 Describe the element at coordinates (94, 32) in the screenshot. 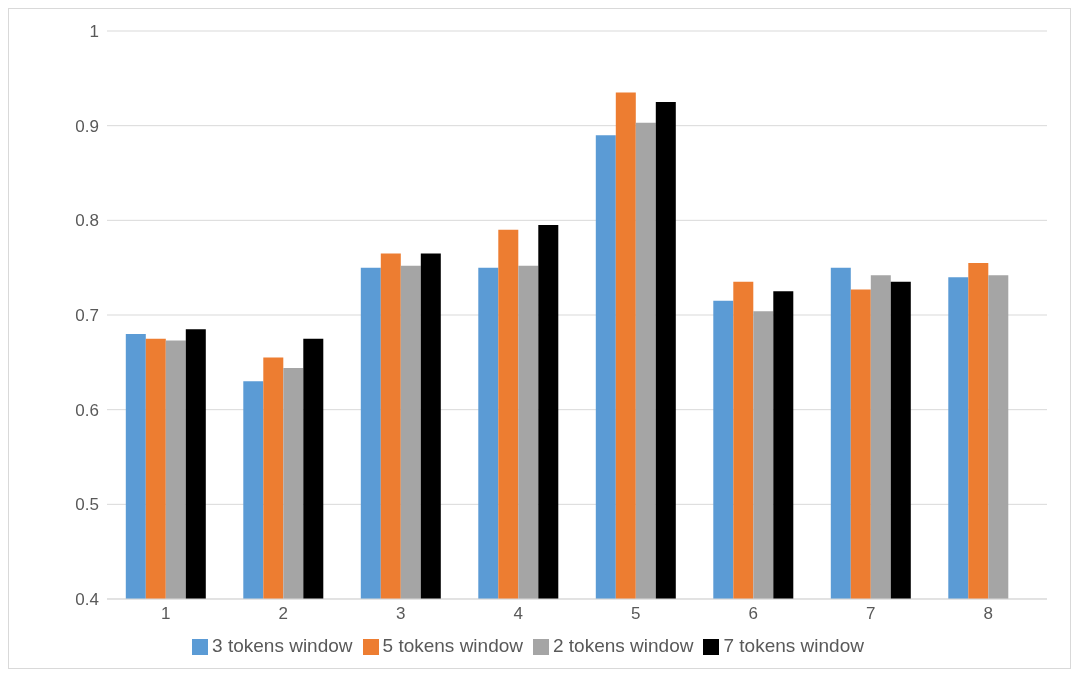

I see `y-tick-label: 1` at that location.